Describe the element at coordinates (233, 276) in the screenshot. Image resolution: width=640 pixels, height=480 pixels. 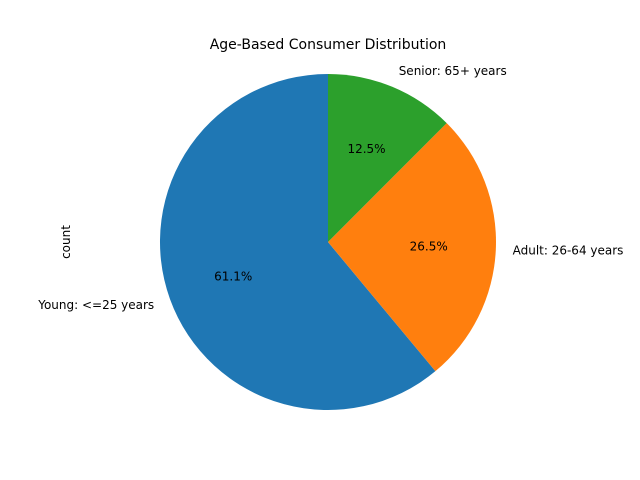
I see `slice-percent-label: 61.1%` at that location.